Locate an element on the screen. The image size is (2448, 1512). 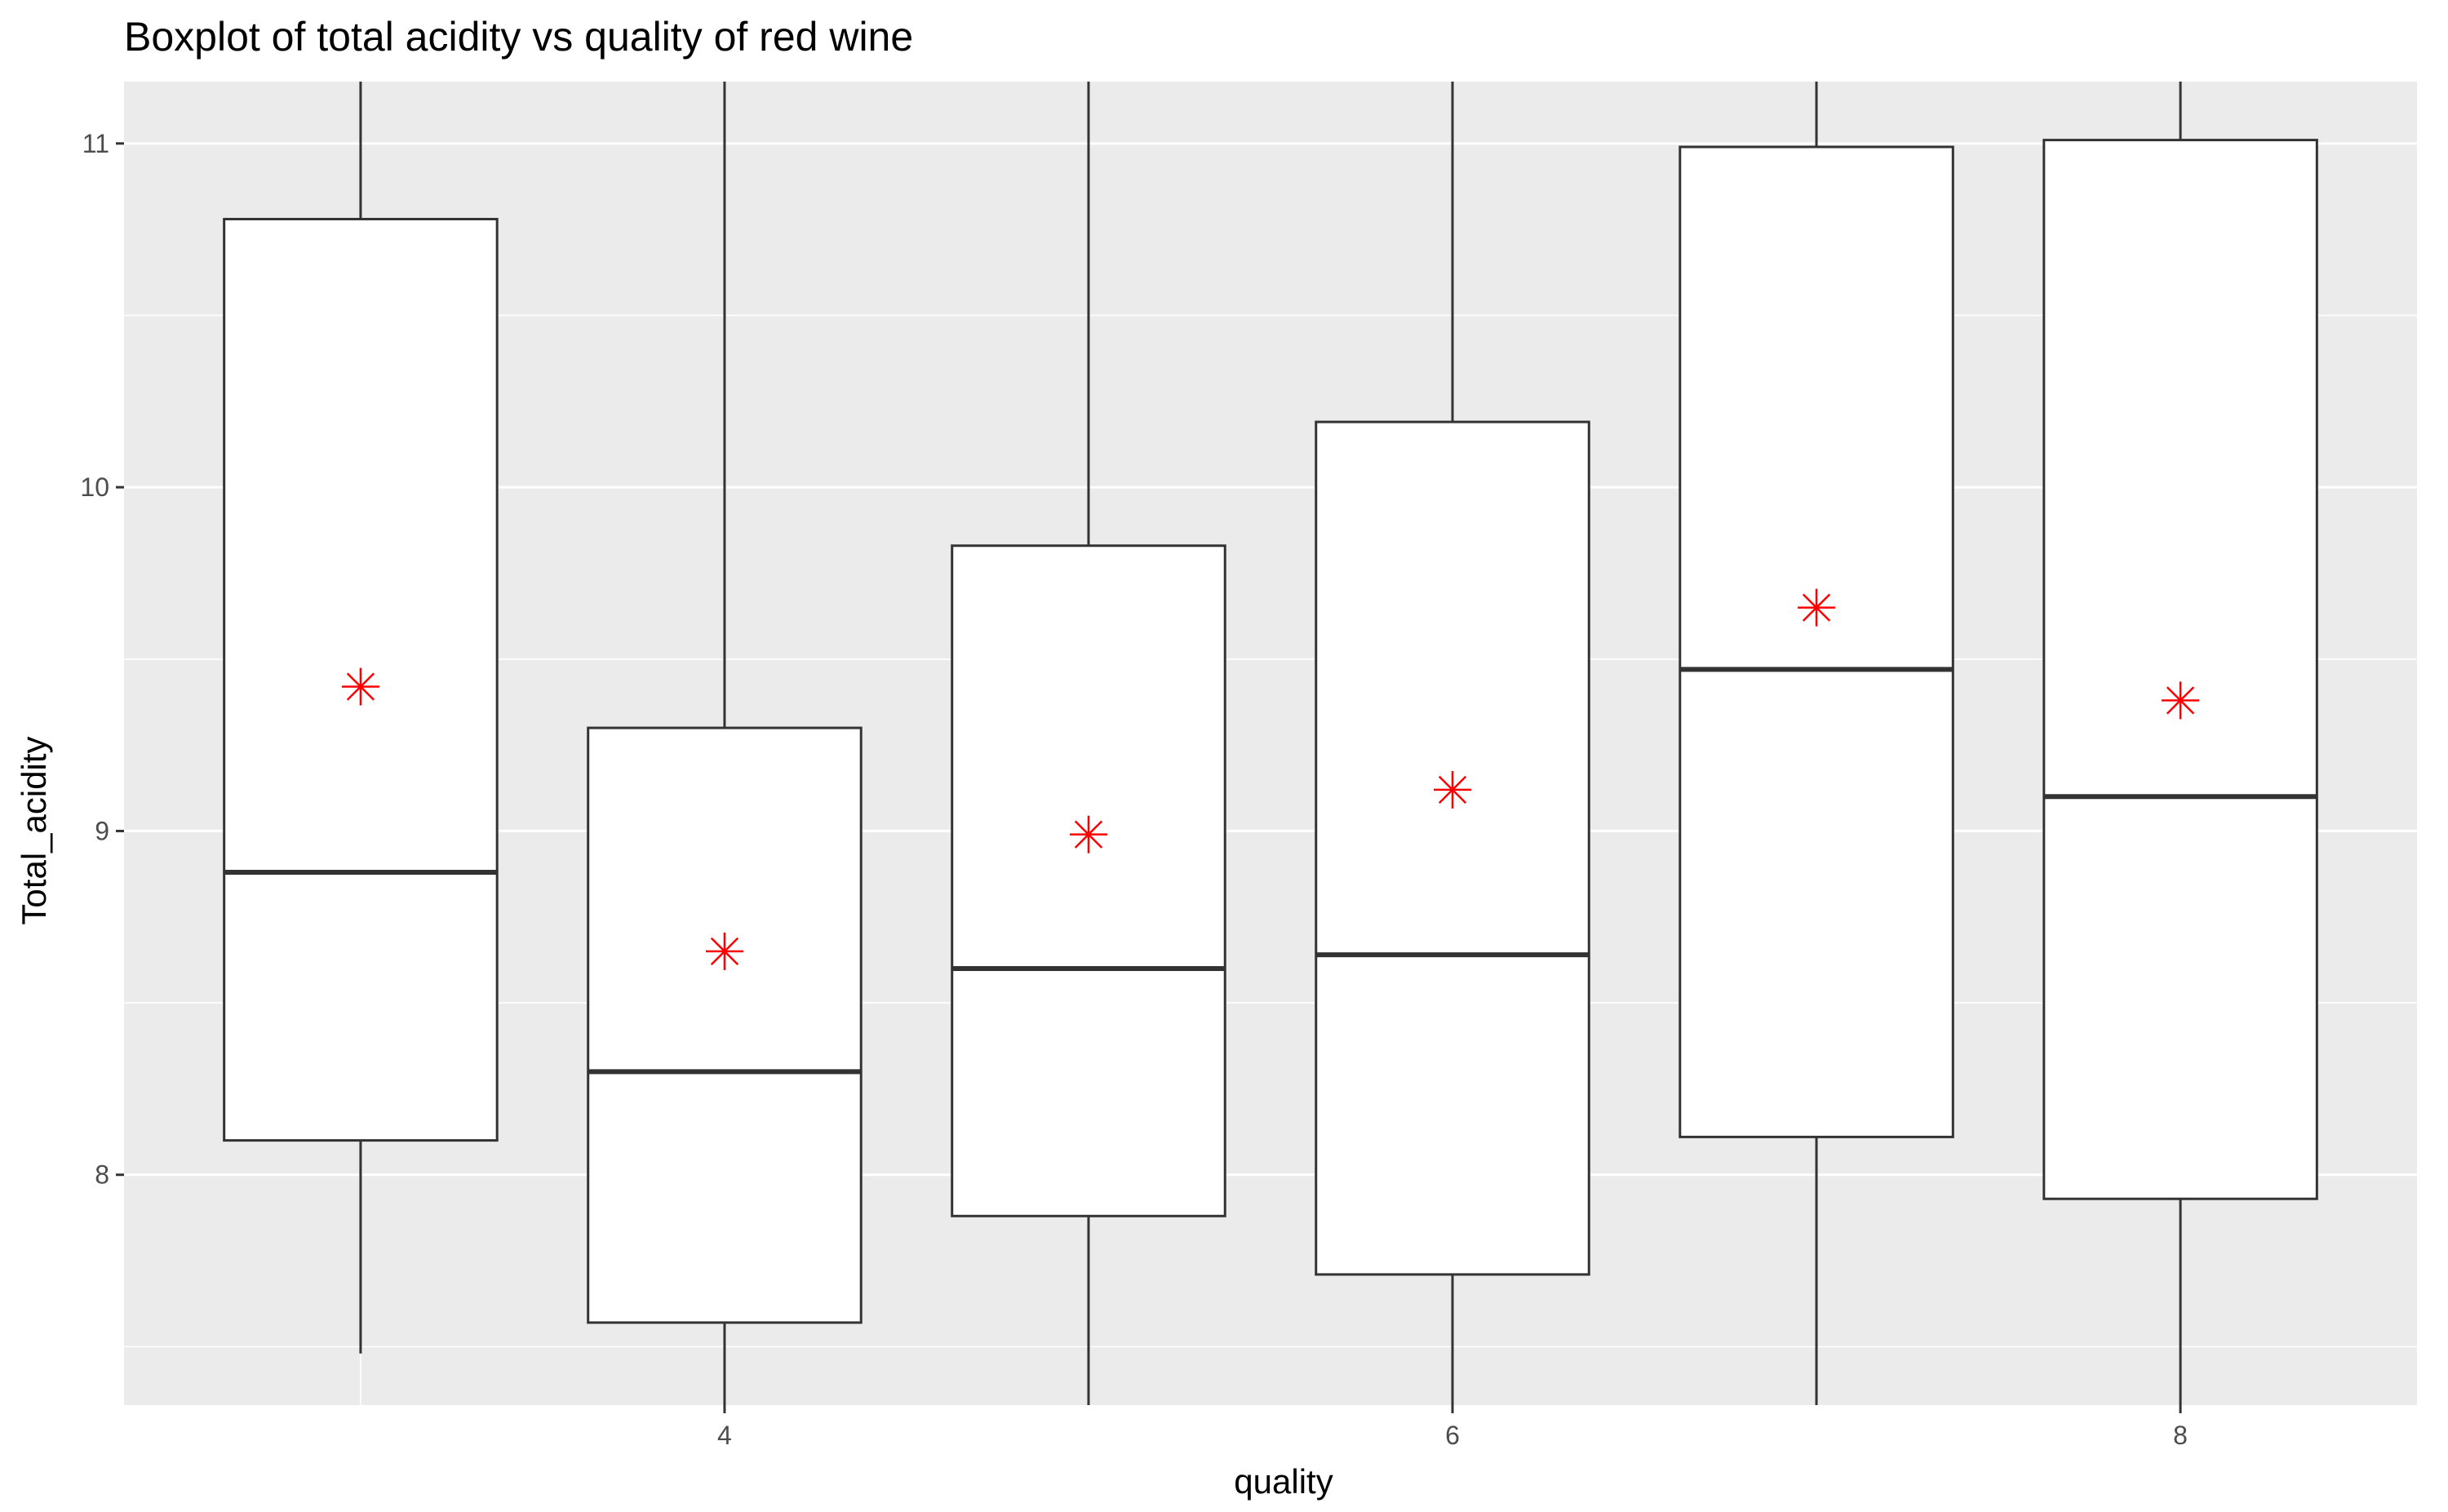
x-tick-label: 8 is located at coordinates (2180, 1435).